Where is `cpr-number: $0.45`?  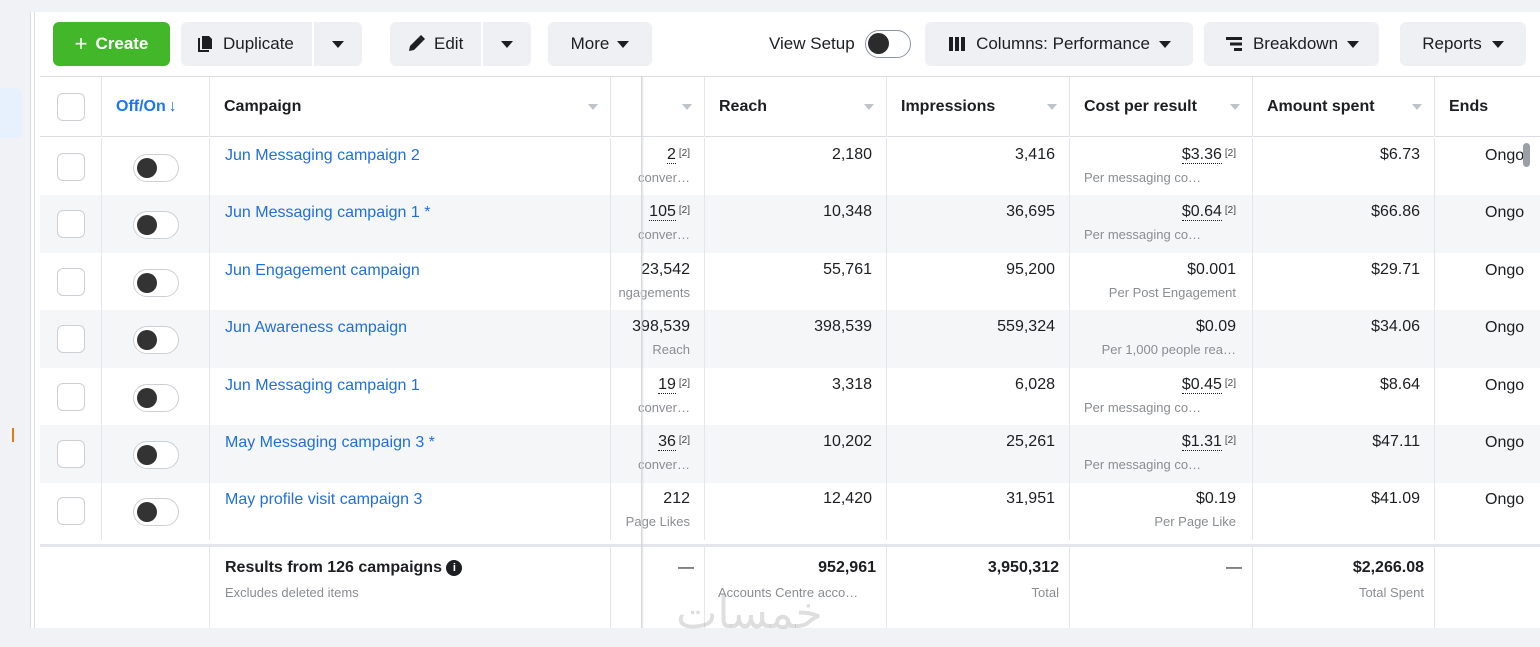 cpr-number: $0.45 is located at coordinates (1201, 384).